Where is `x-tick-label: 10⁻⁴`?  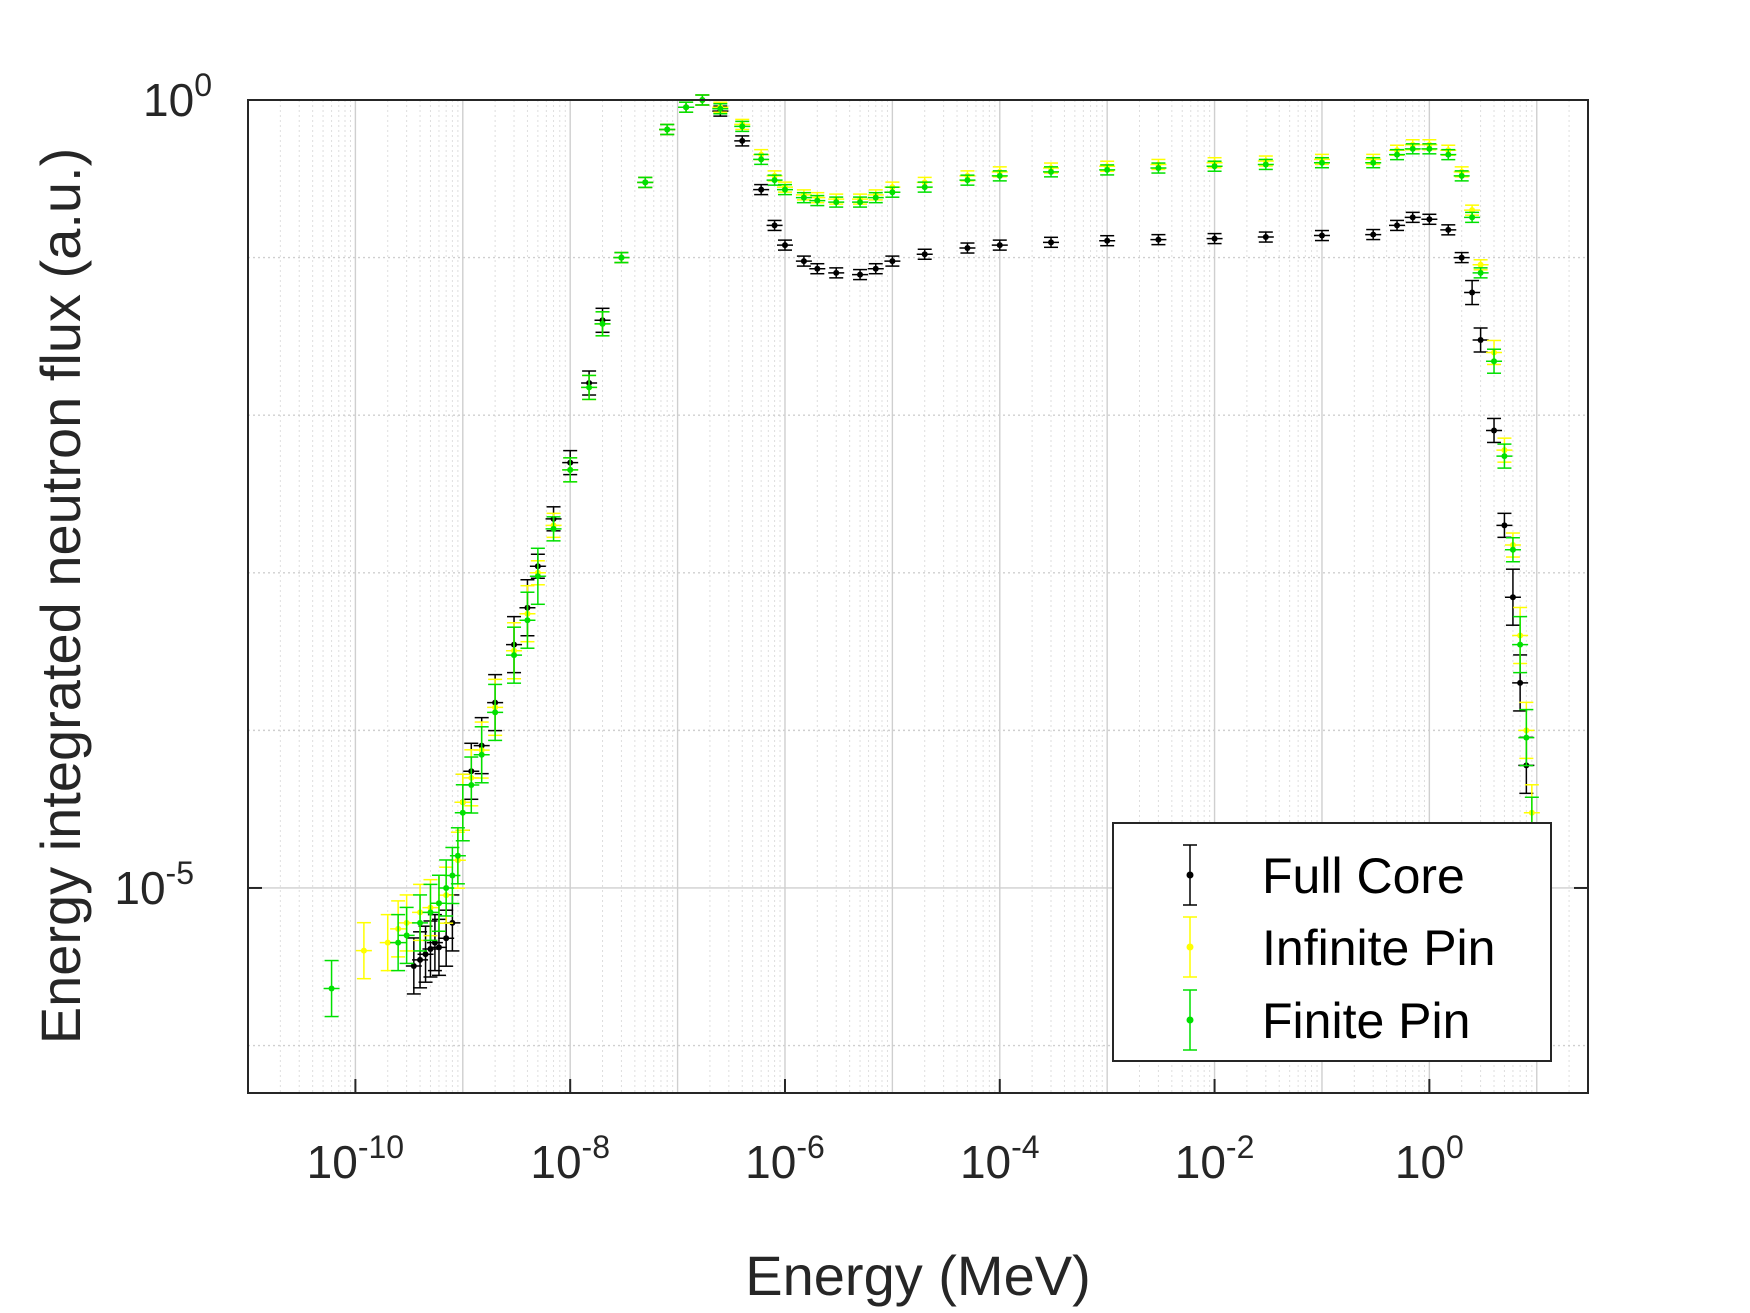
x-tick-label: 10⁻⁴ is located at coordinates (1000, 1158).